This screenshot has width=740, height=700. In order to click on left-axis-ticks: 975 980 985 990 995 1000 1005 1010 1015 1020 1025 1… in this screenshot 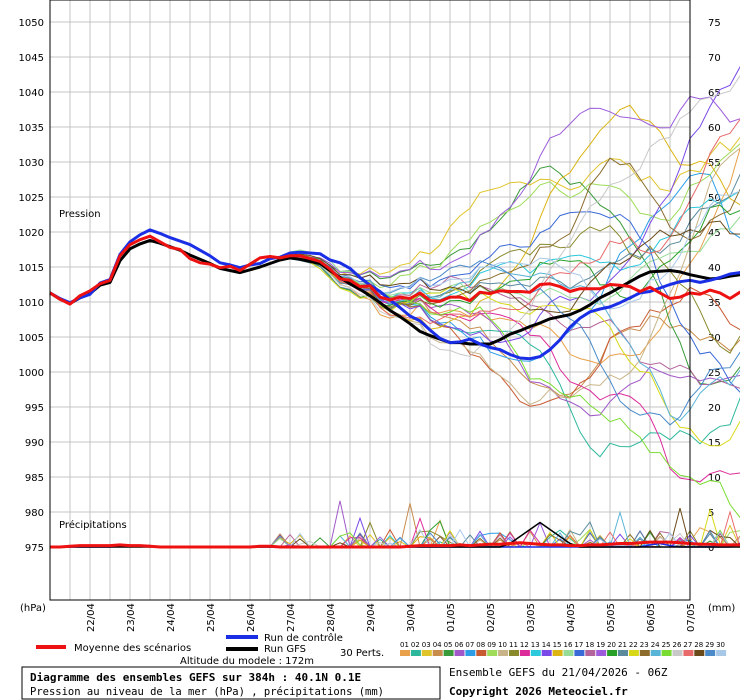, I will do `click(31, 286)`.